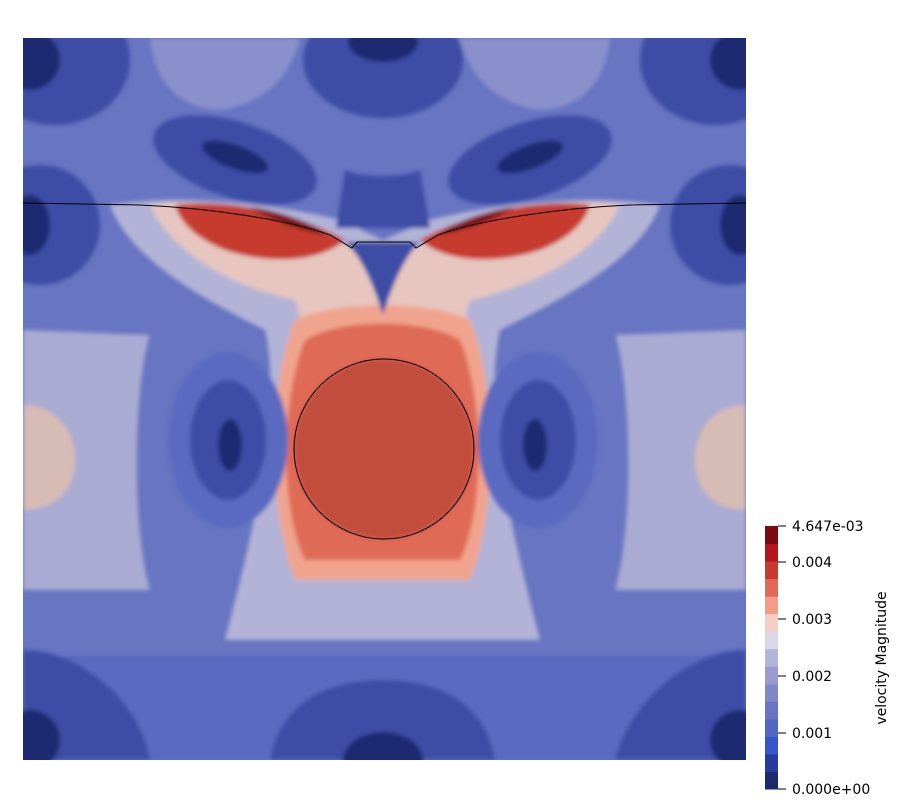  Describe the element at coordinates (708, 225) in the screenshot. I see `contour-side-right-blue` at that location.